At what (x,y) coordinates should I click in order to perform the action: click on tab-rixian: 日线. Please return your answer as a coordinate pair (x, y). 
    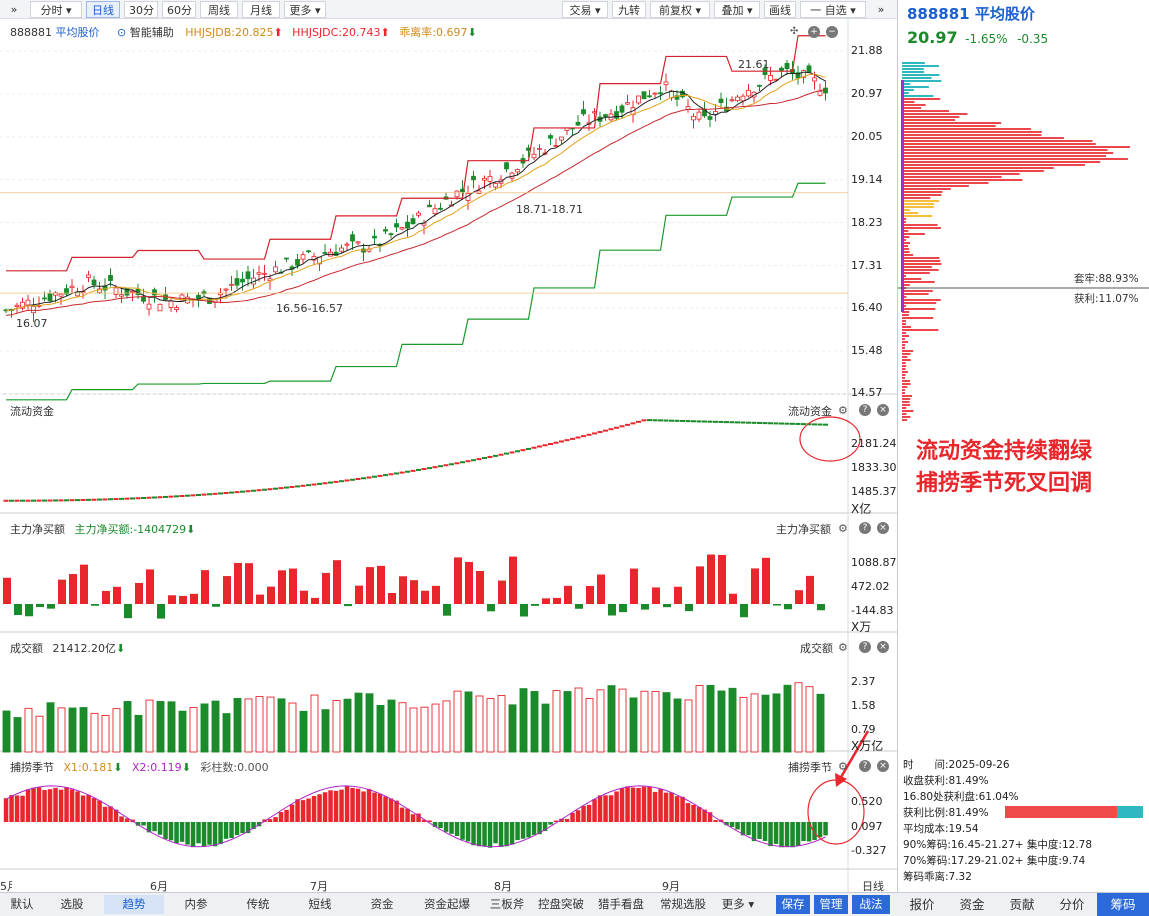
    Looking at the image, I should click on (103, 9).